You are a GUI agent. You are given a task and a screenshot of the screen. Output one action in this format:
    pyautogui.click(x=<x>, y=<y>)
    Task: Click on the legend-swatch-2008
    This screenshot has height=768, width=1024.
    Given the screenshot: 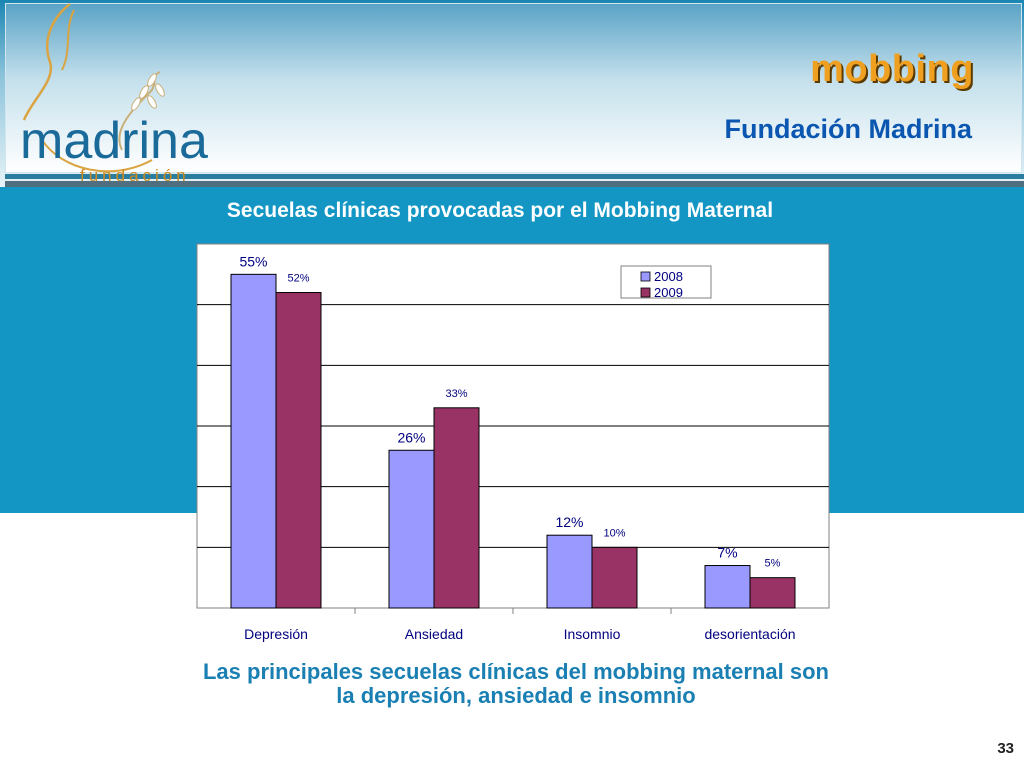 What is the action you would take?
    pyautogui.click(x=645, y=276)
    